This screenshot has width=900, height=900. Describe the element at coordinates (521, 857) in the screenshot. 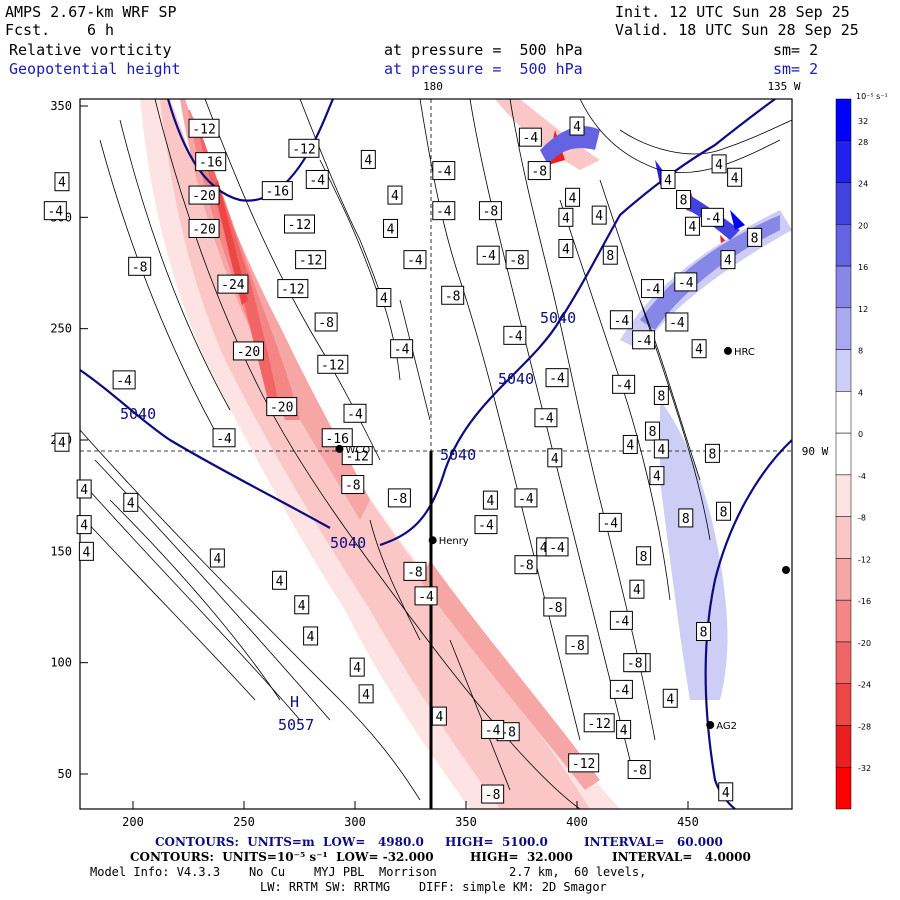

I see `footer-vorticity-high: HIGH= 32.000` at that location.